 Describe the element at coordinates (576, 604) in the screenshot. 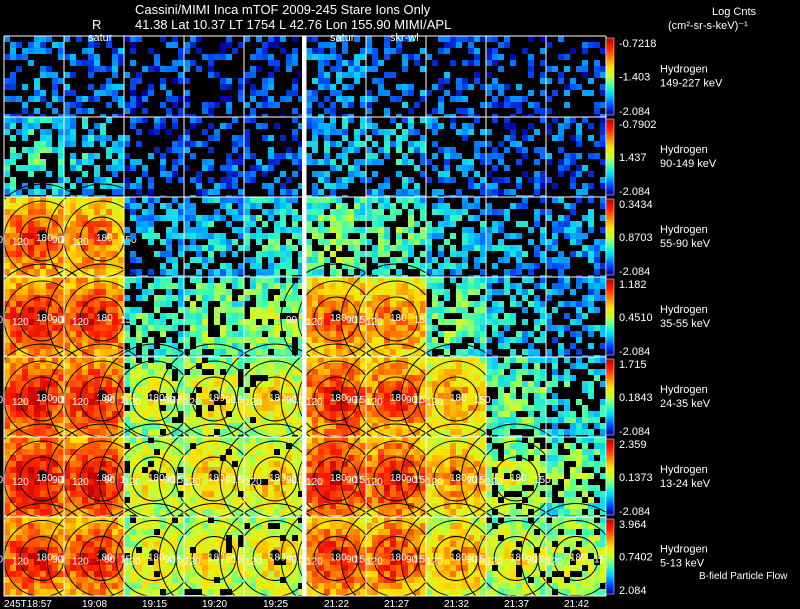

I see `time-tick-label: 21:42` at that location.